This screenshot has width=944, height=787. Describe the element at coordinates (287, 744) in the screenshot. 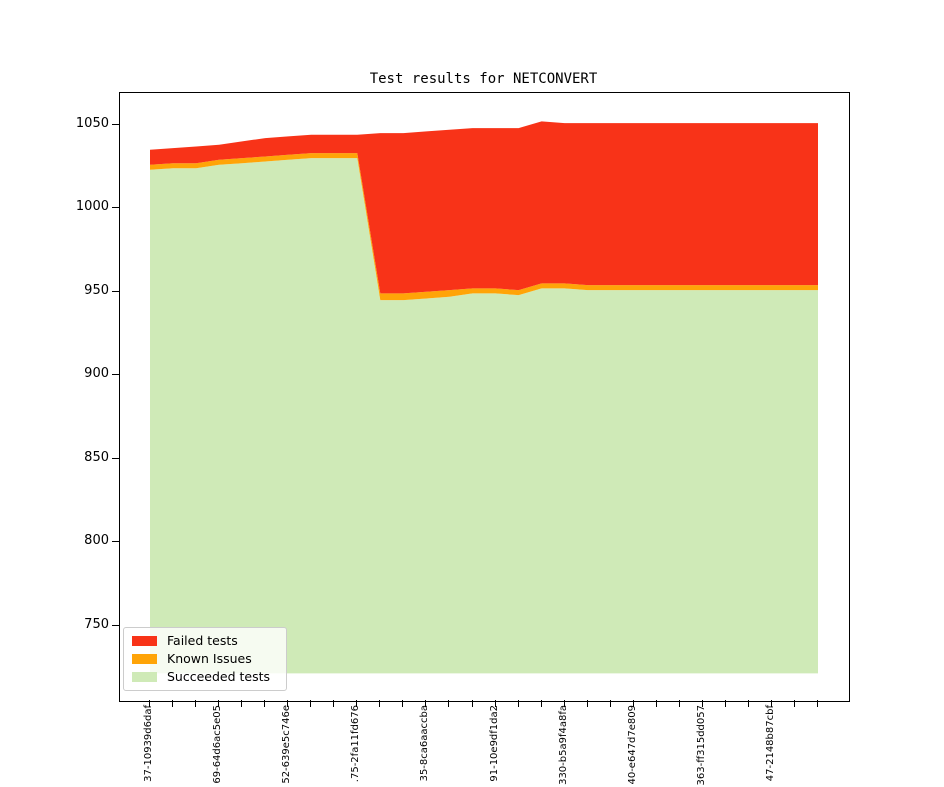

I see `x-tick-label: 52-639e5c746e` at that location.